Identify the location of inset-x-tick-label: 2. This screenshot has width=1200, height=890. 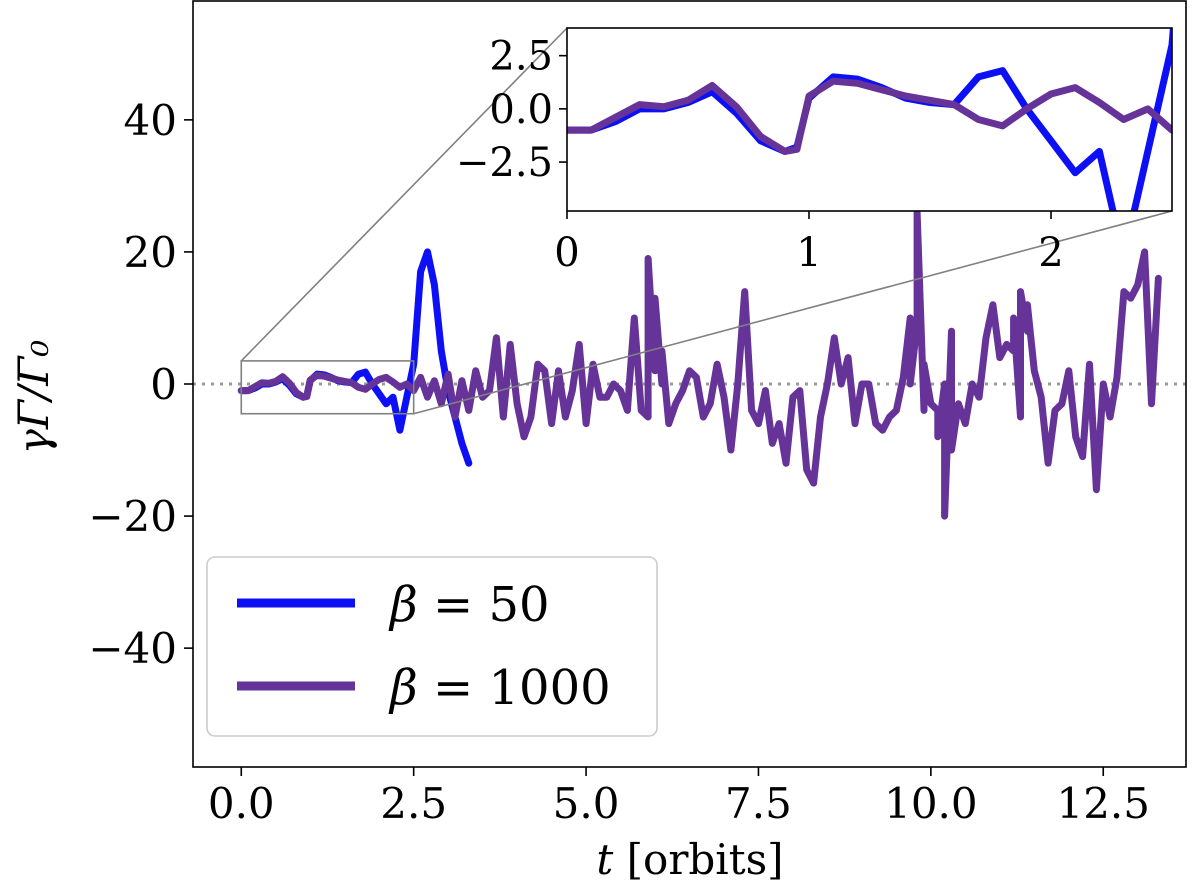
(1050, 253).